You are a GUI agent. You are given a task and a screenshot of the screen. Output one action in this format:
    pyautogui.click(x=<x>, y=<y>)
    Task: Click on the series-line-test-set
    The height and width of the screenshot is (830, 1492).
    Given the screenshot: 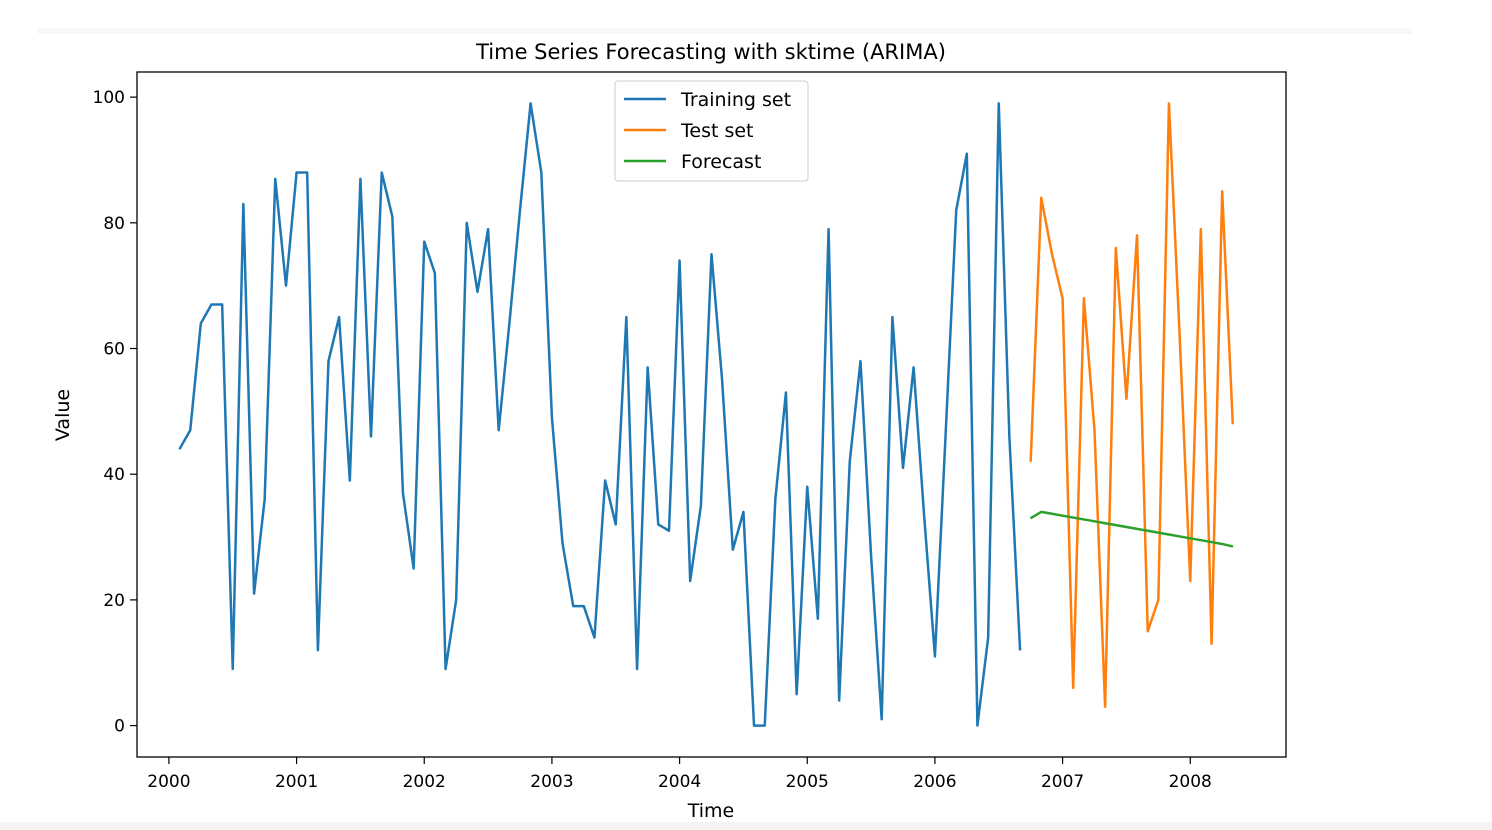 What is the action you would take?
    pyautogui.click(x=1132, y=405)
    